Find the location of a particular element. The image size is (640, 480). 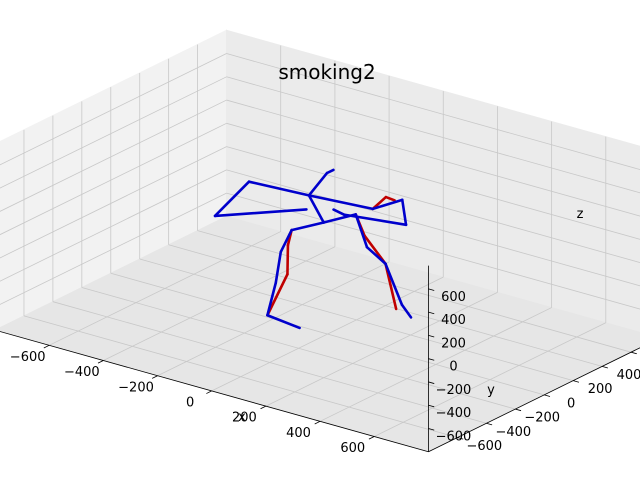

x-axis-label: x is located at coordinates (242, 417).